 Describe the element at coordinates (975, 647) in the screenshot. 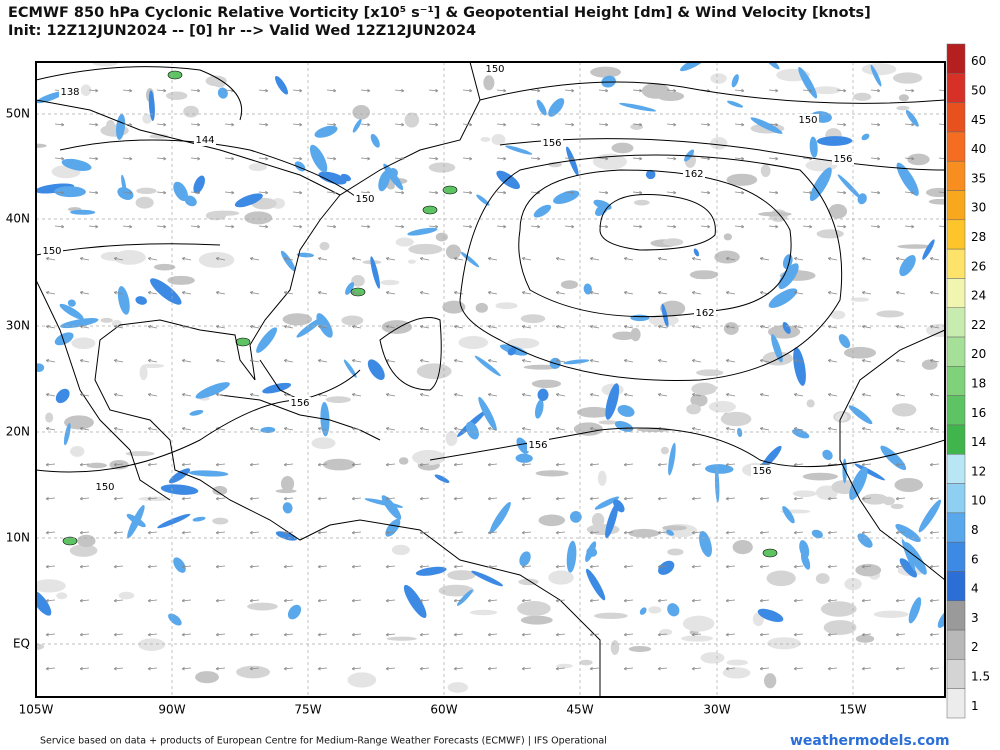

I see `colorbar-label: 2` at that location.